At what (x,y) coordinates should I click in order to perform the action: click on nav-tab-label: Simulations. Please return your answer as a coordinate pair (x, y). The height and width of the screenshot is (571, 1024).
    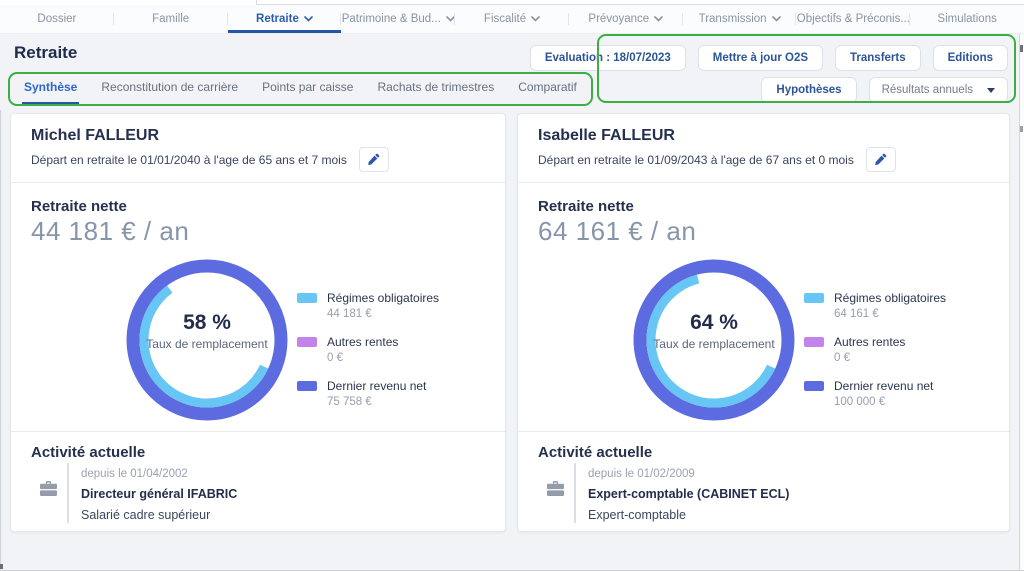
    Looking at the image, I should click on (967, 19).